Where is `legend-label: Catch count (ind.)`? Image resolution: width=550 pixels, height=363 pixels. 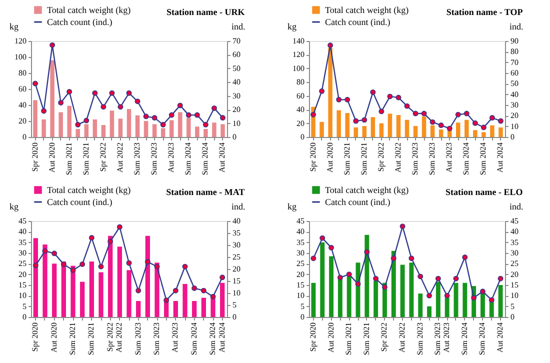
legend-label: Catch count (ind.) is located at coordinates (79, 22).